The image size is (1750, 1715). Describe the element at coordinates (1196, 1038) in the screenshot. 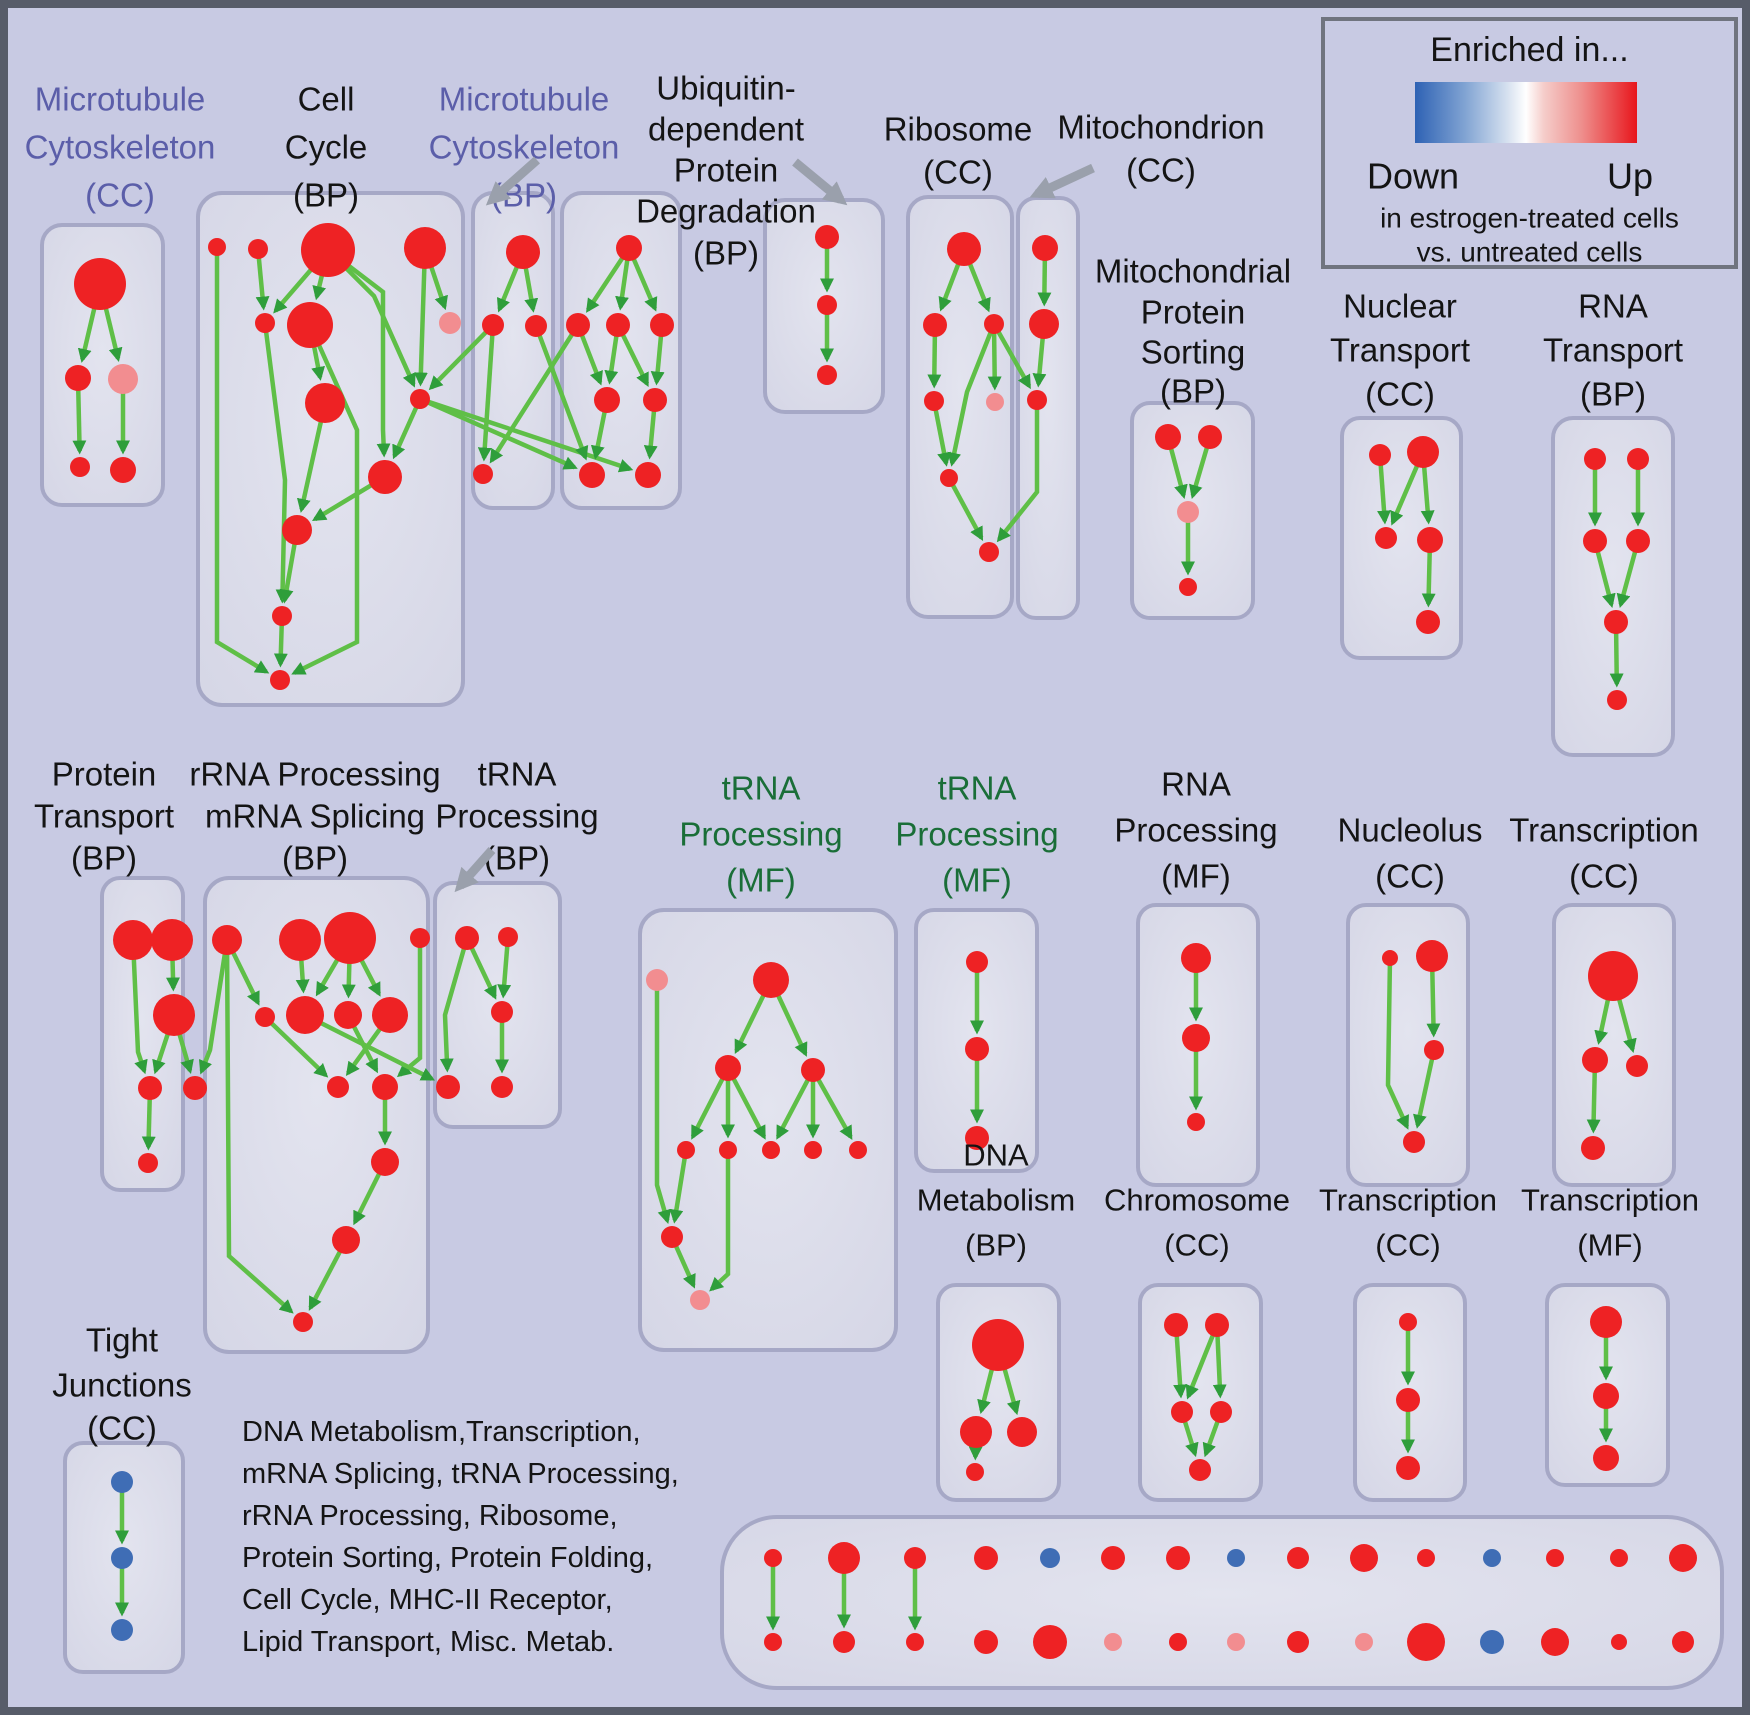

I see `go-term-node-rp2-red` at that location.